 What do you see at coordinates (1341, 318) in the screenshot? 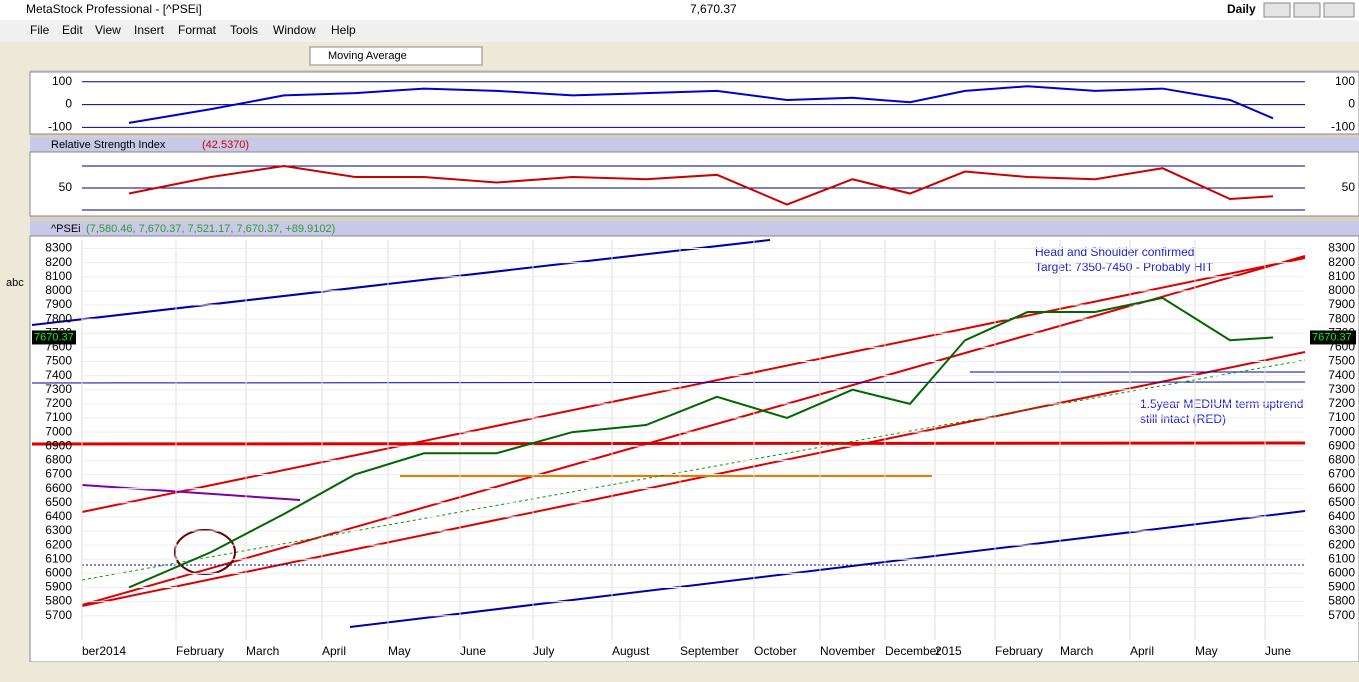
I see `y-tick-label: 7800` at bounding box center [1341, 318].